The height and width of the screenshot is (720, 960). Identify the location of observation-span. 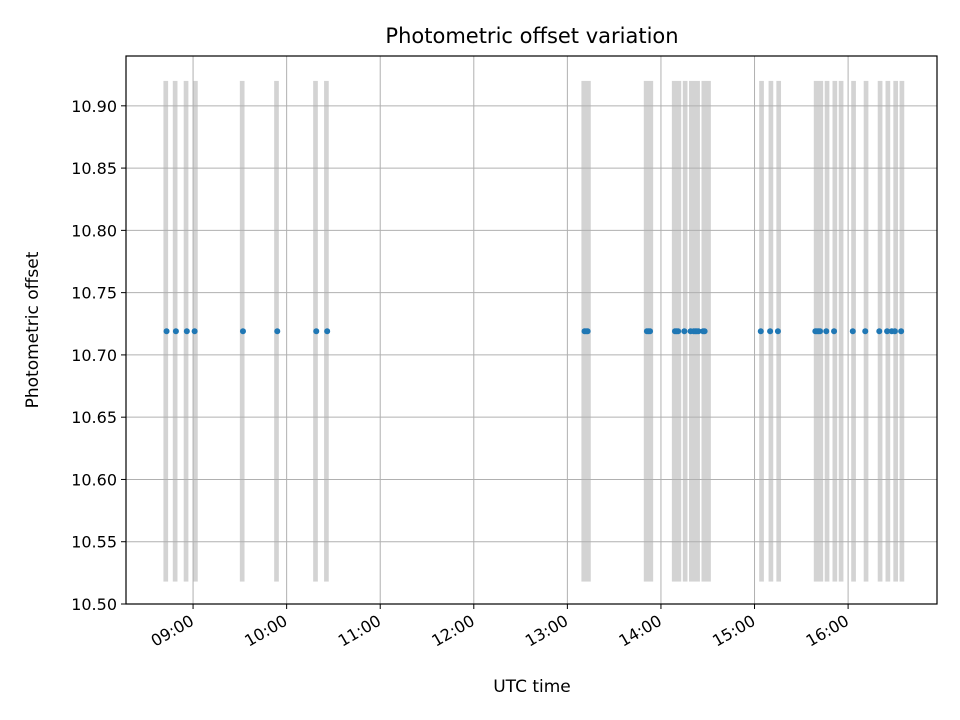
(841, 331).